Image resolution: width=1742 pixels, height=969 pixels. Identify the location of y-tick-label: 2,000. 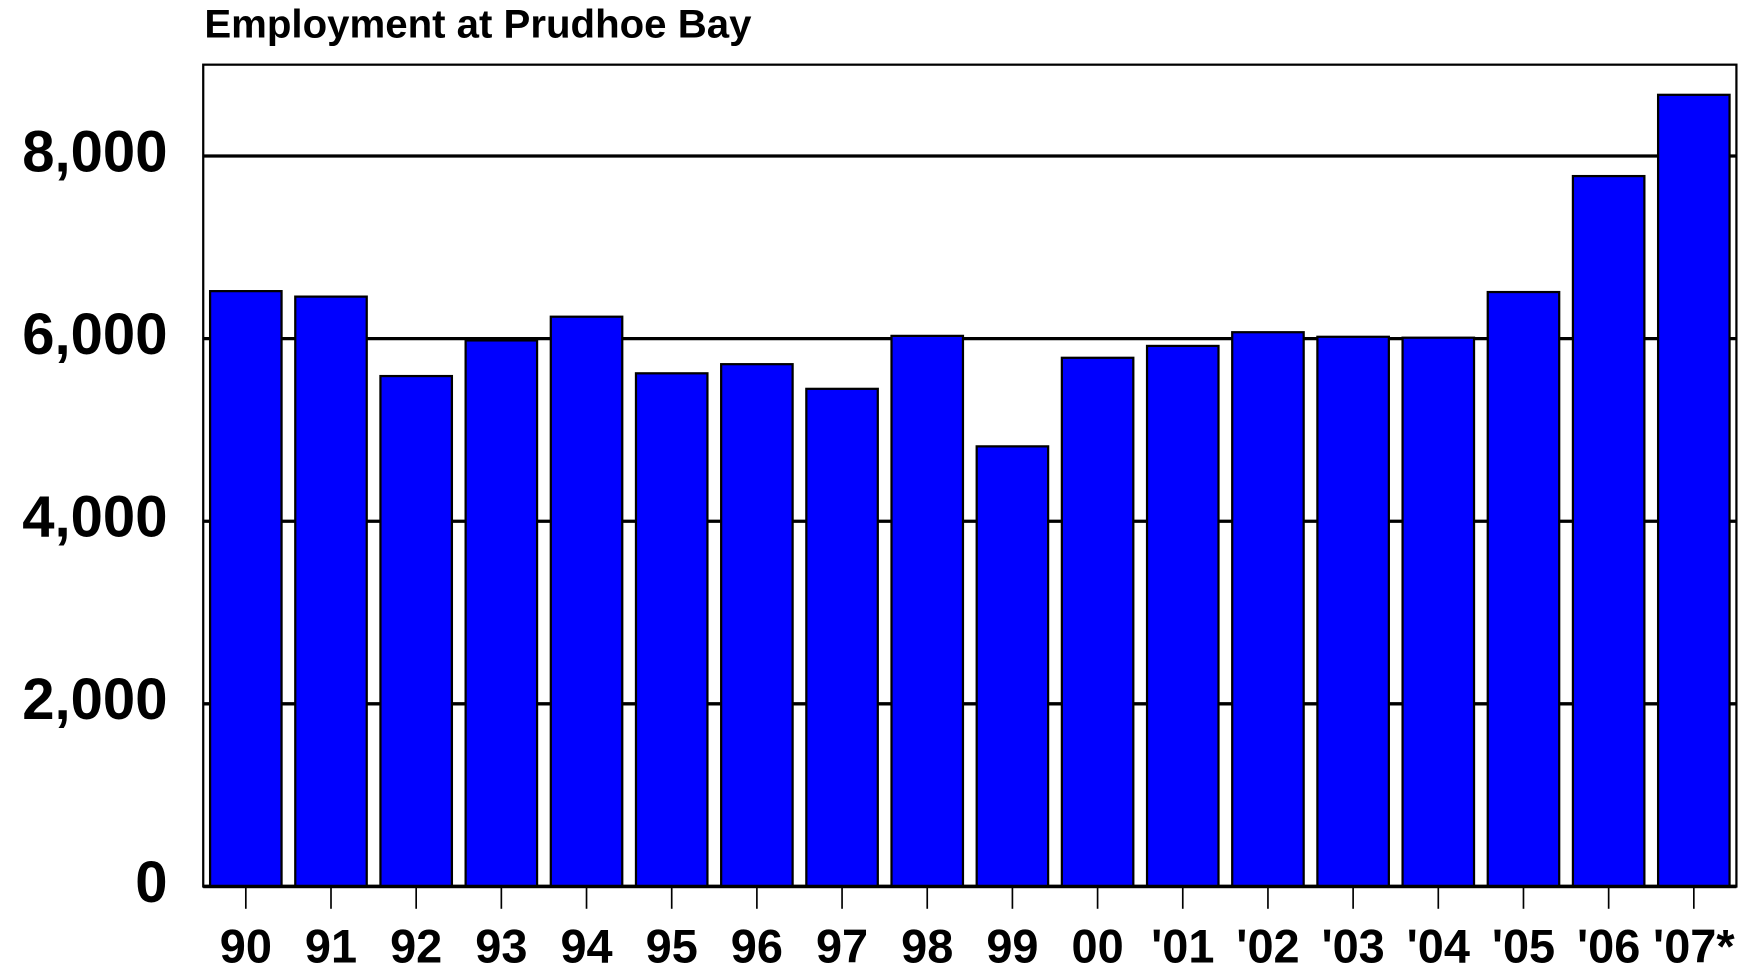
(94, 699).